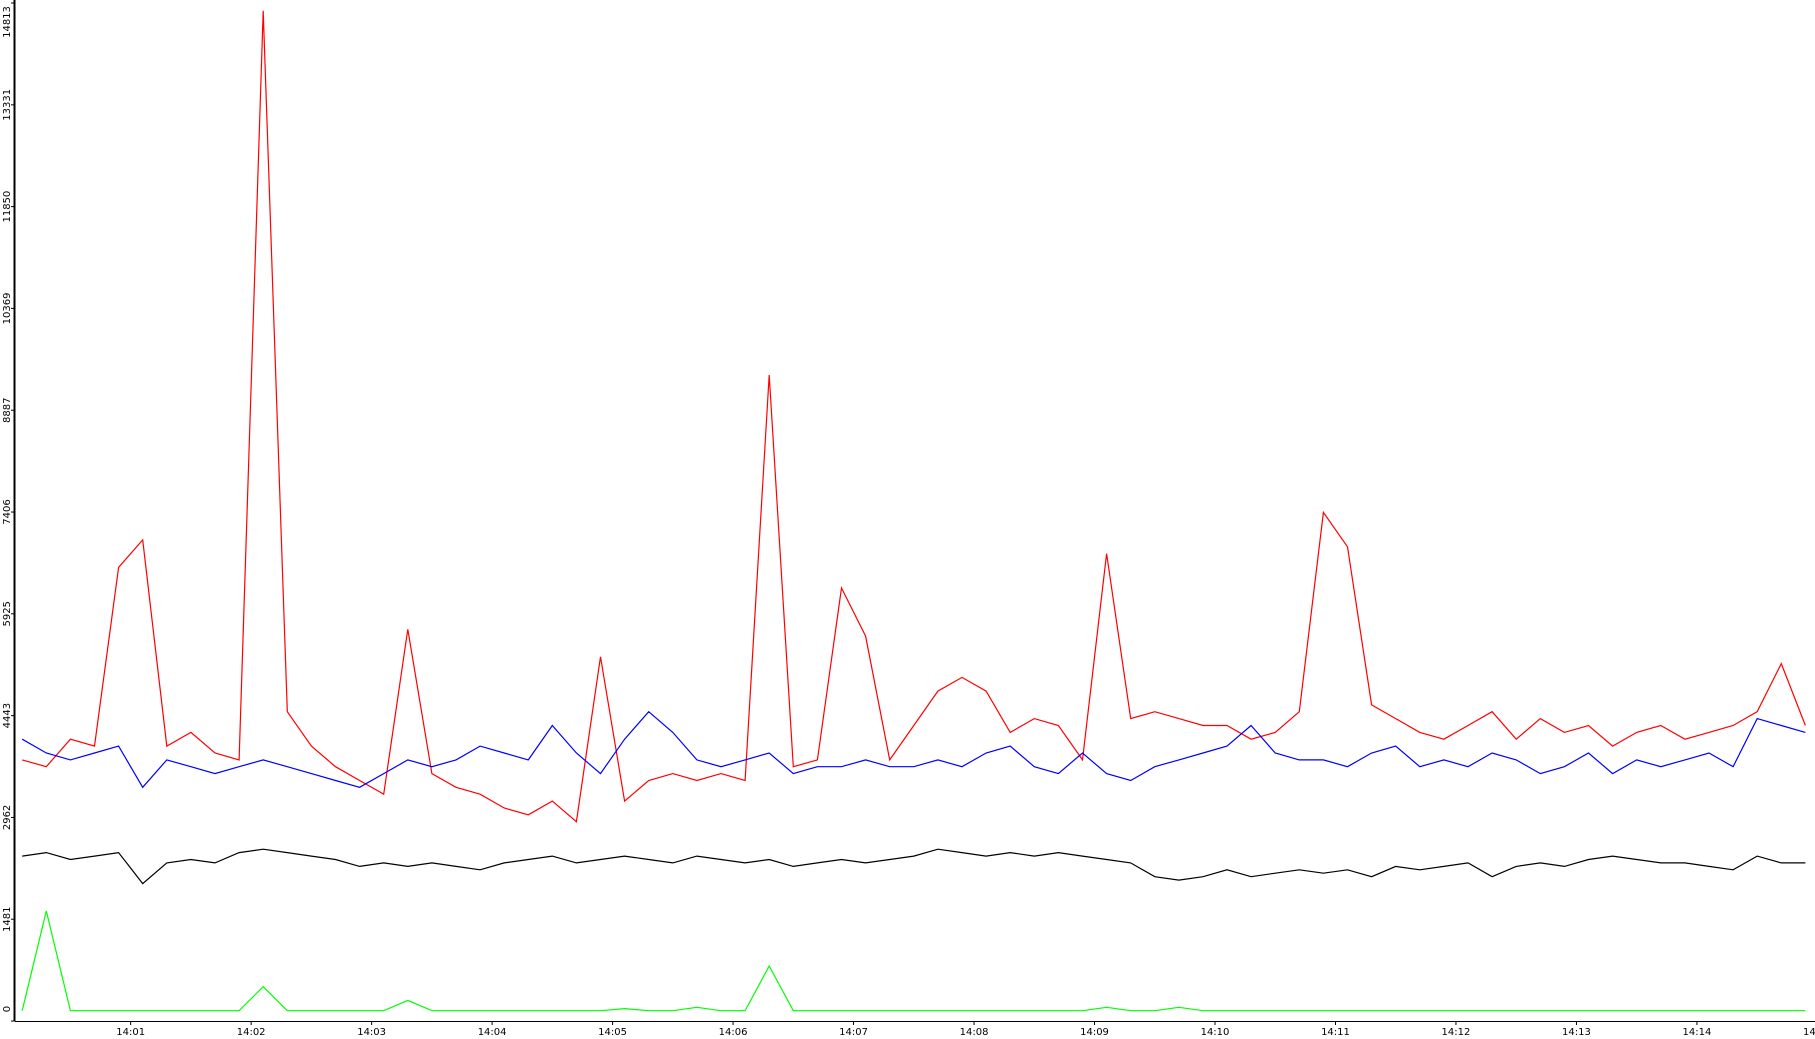 The width and height of the screenshot is (1815, 1039). Describe the element at coordinates (733, 1032) in the screenshot. I see `x-tick-label: 14:06` at that location.